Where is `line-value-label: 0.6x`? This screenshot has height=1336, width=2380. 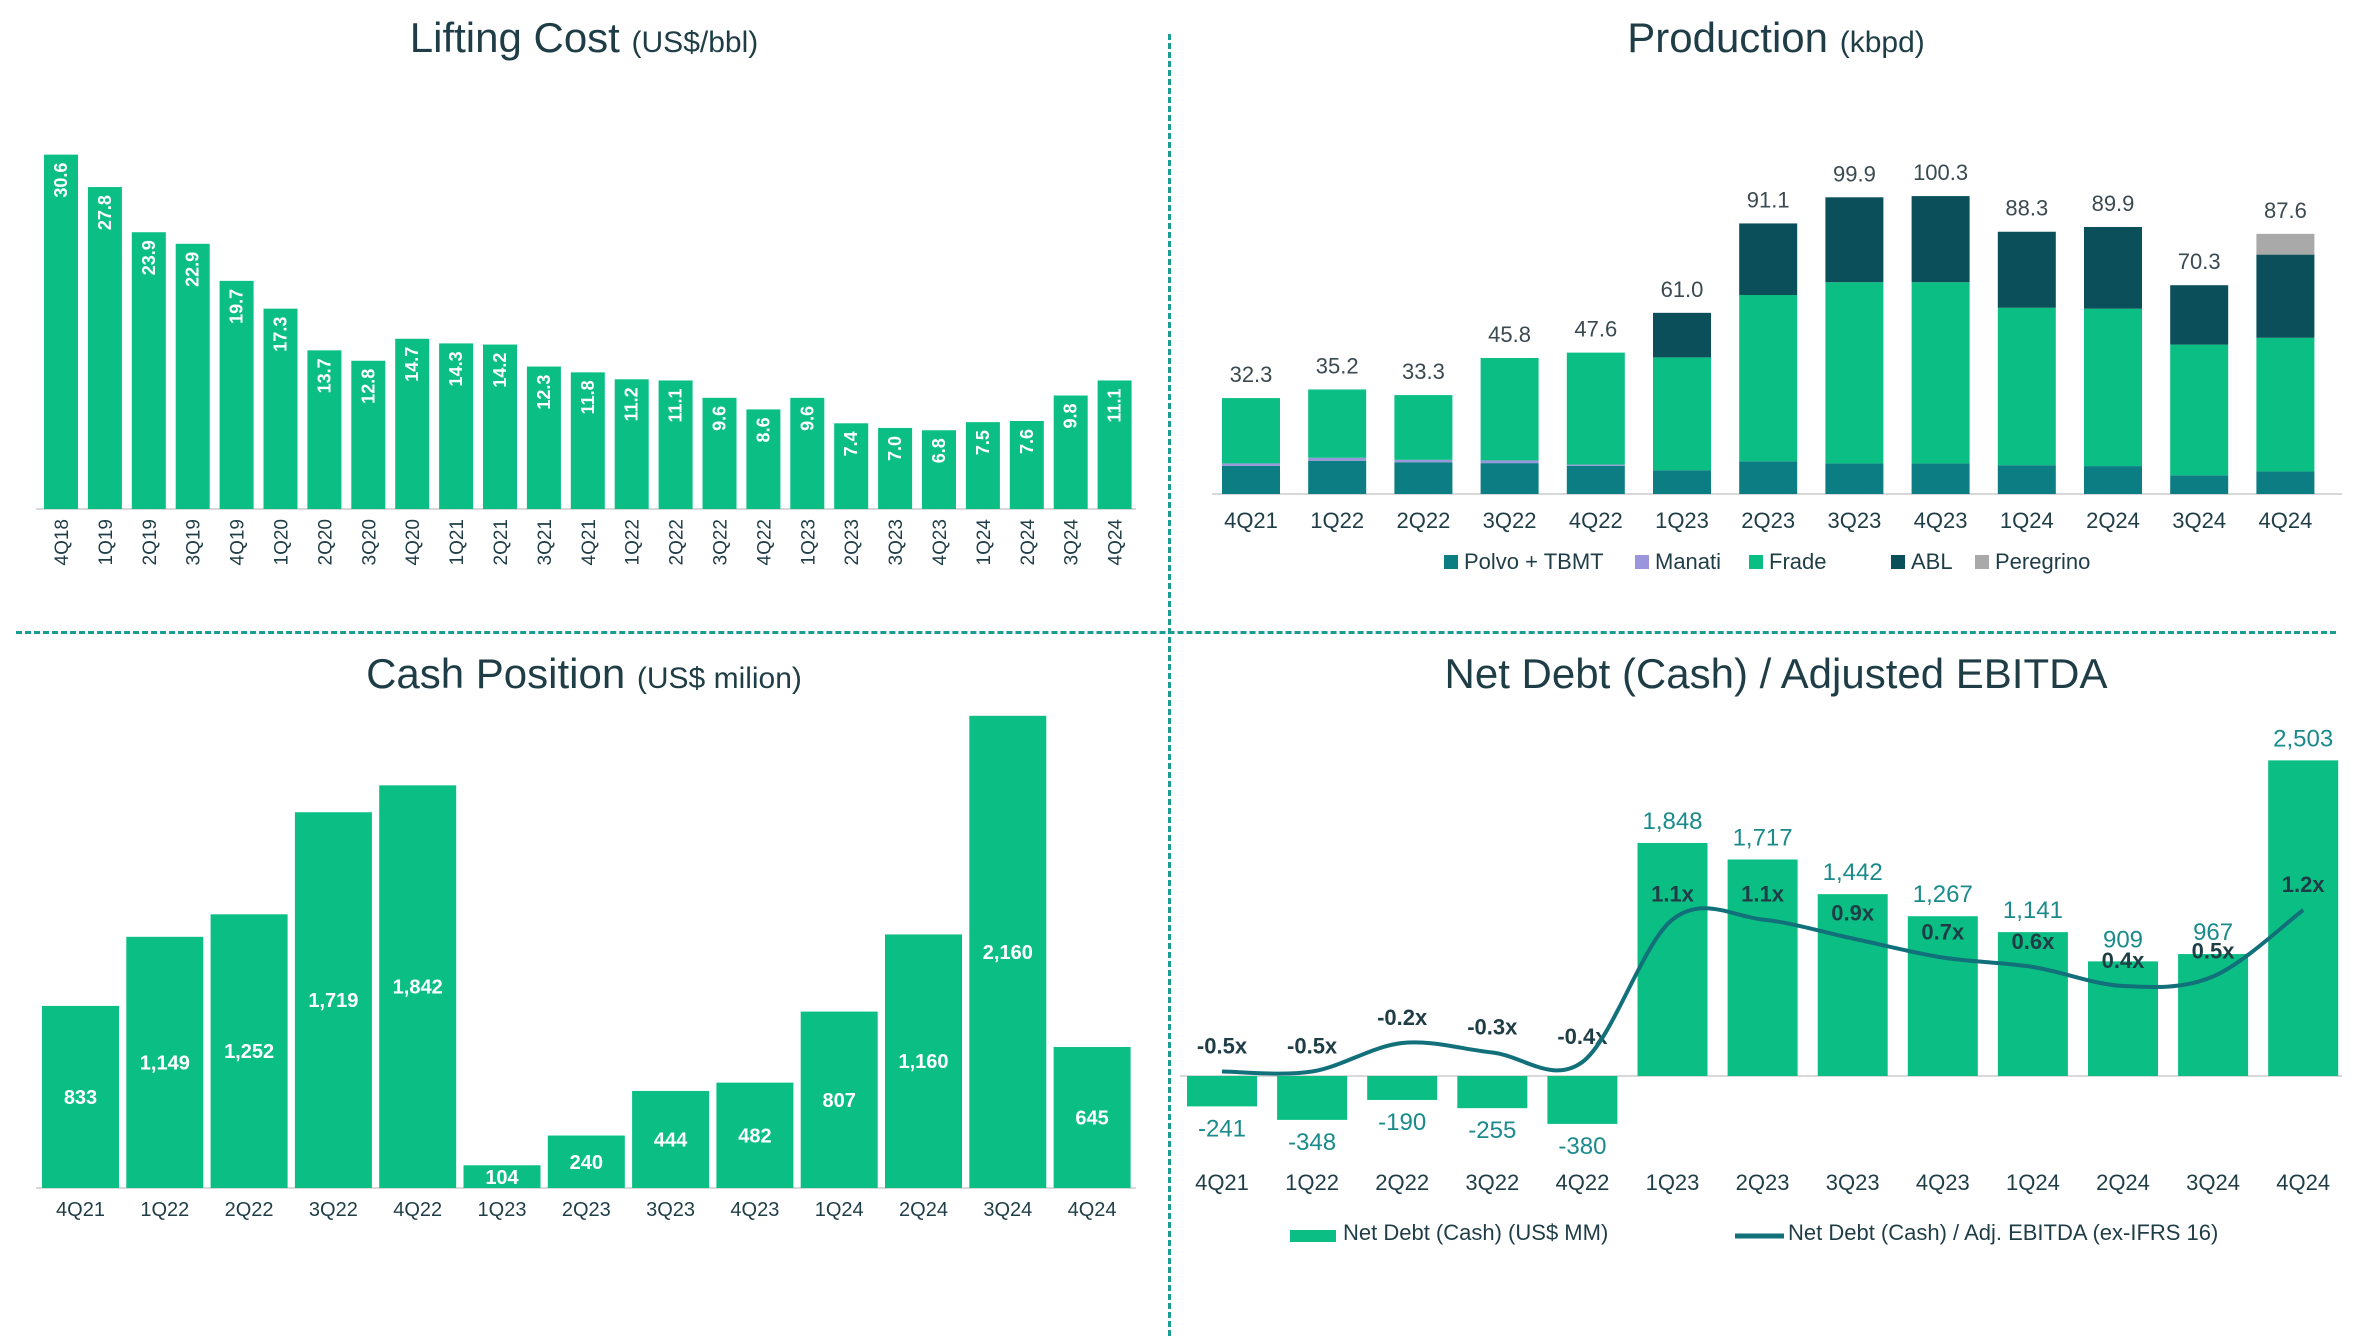
line-value-label: 0.6x is located at coordinates (2033, 941).